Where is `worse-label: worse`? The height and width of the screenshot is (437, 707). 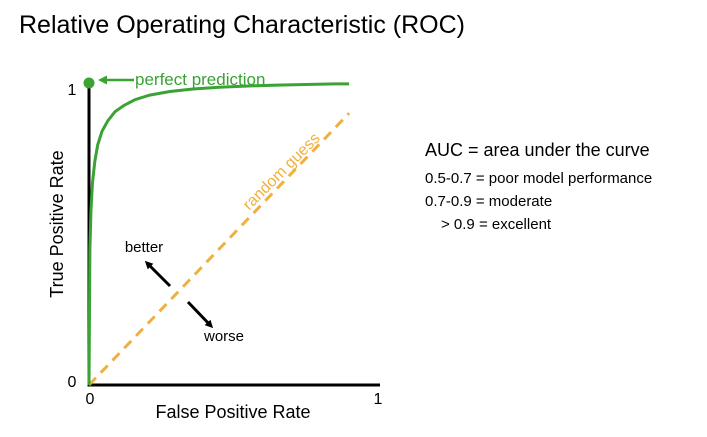 worse-label: worse is located at coordinates (223, 336).